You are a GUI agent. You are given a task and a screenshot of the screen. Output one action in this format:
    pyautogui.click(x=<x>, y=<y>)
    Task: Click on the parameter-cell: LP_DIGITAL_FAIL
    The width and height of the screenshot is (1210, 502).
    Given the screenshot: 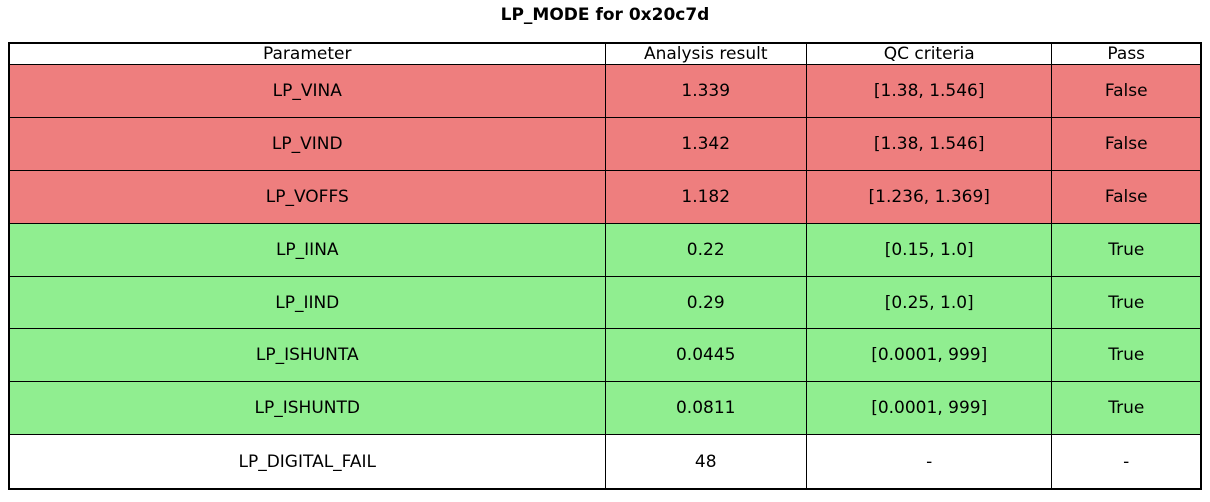 What is the action you would take?
    pyautogui.click(x=307, y=462)
    